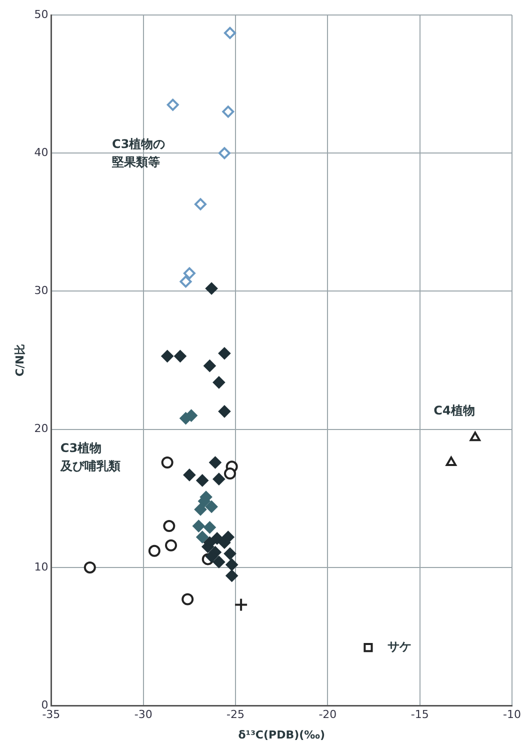 The image size is (524, 756). What do you see at coordinates (41, 14) in the screenshot?
I see `y-tick-label: 50` at bounding box center [41, 14].